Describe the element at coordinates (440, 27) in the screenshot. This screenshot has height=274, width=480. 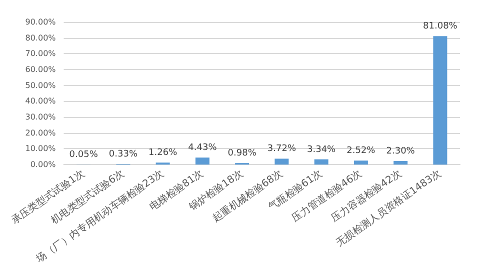
I see `data-label: 81.08%` at that location.